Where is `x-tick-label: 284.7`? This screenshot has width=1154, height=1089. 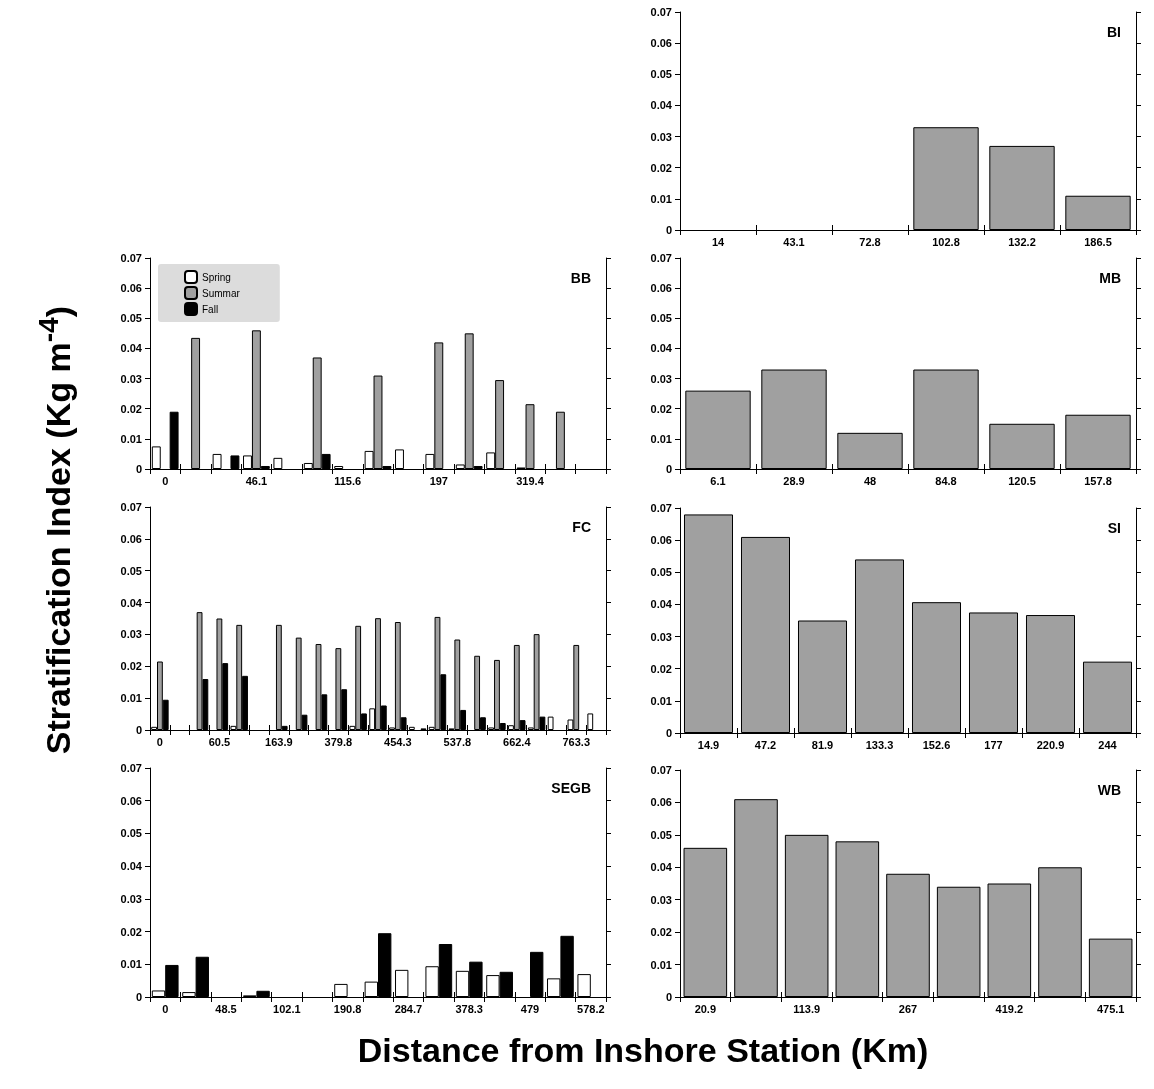 x-tick-label: 284.7 is located at coordinates (408, 1008).